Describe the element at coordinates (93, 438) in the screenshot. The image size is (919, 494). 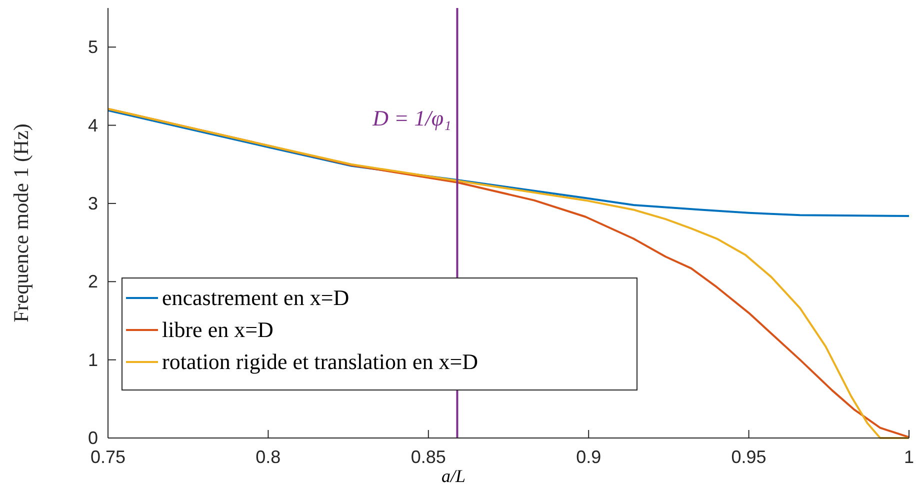
I see `y-tick-label: 0` at that location.